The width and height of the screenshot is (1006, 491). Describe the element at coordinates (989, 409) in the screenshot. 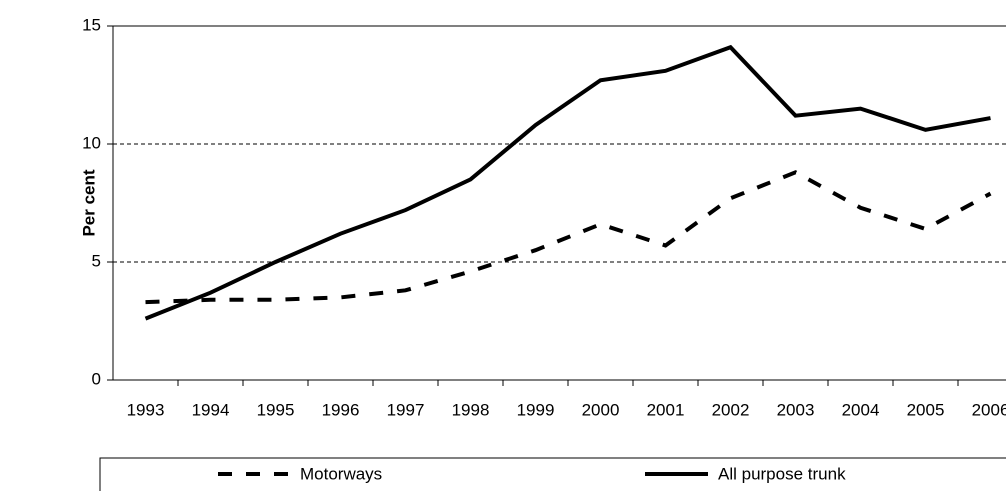

I see `x-tick-label: 2006` at that location.